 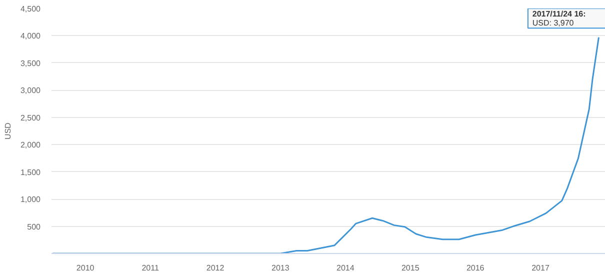 What do you see at coordinates (410, 268) in the screenshot?
I see `x-tick-label: 2015` at bounding box center [410, 268].